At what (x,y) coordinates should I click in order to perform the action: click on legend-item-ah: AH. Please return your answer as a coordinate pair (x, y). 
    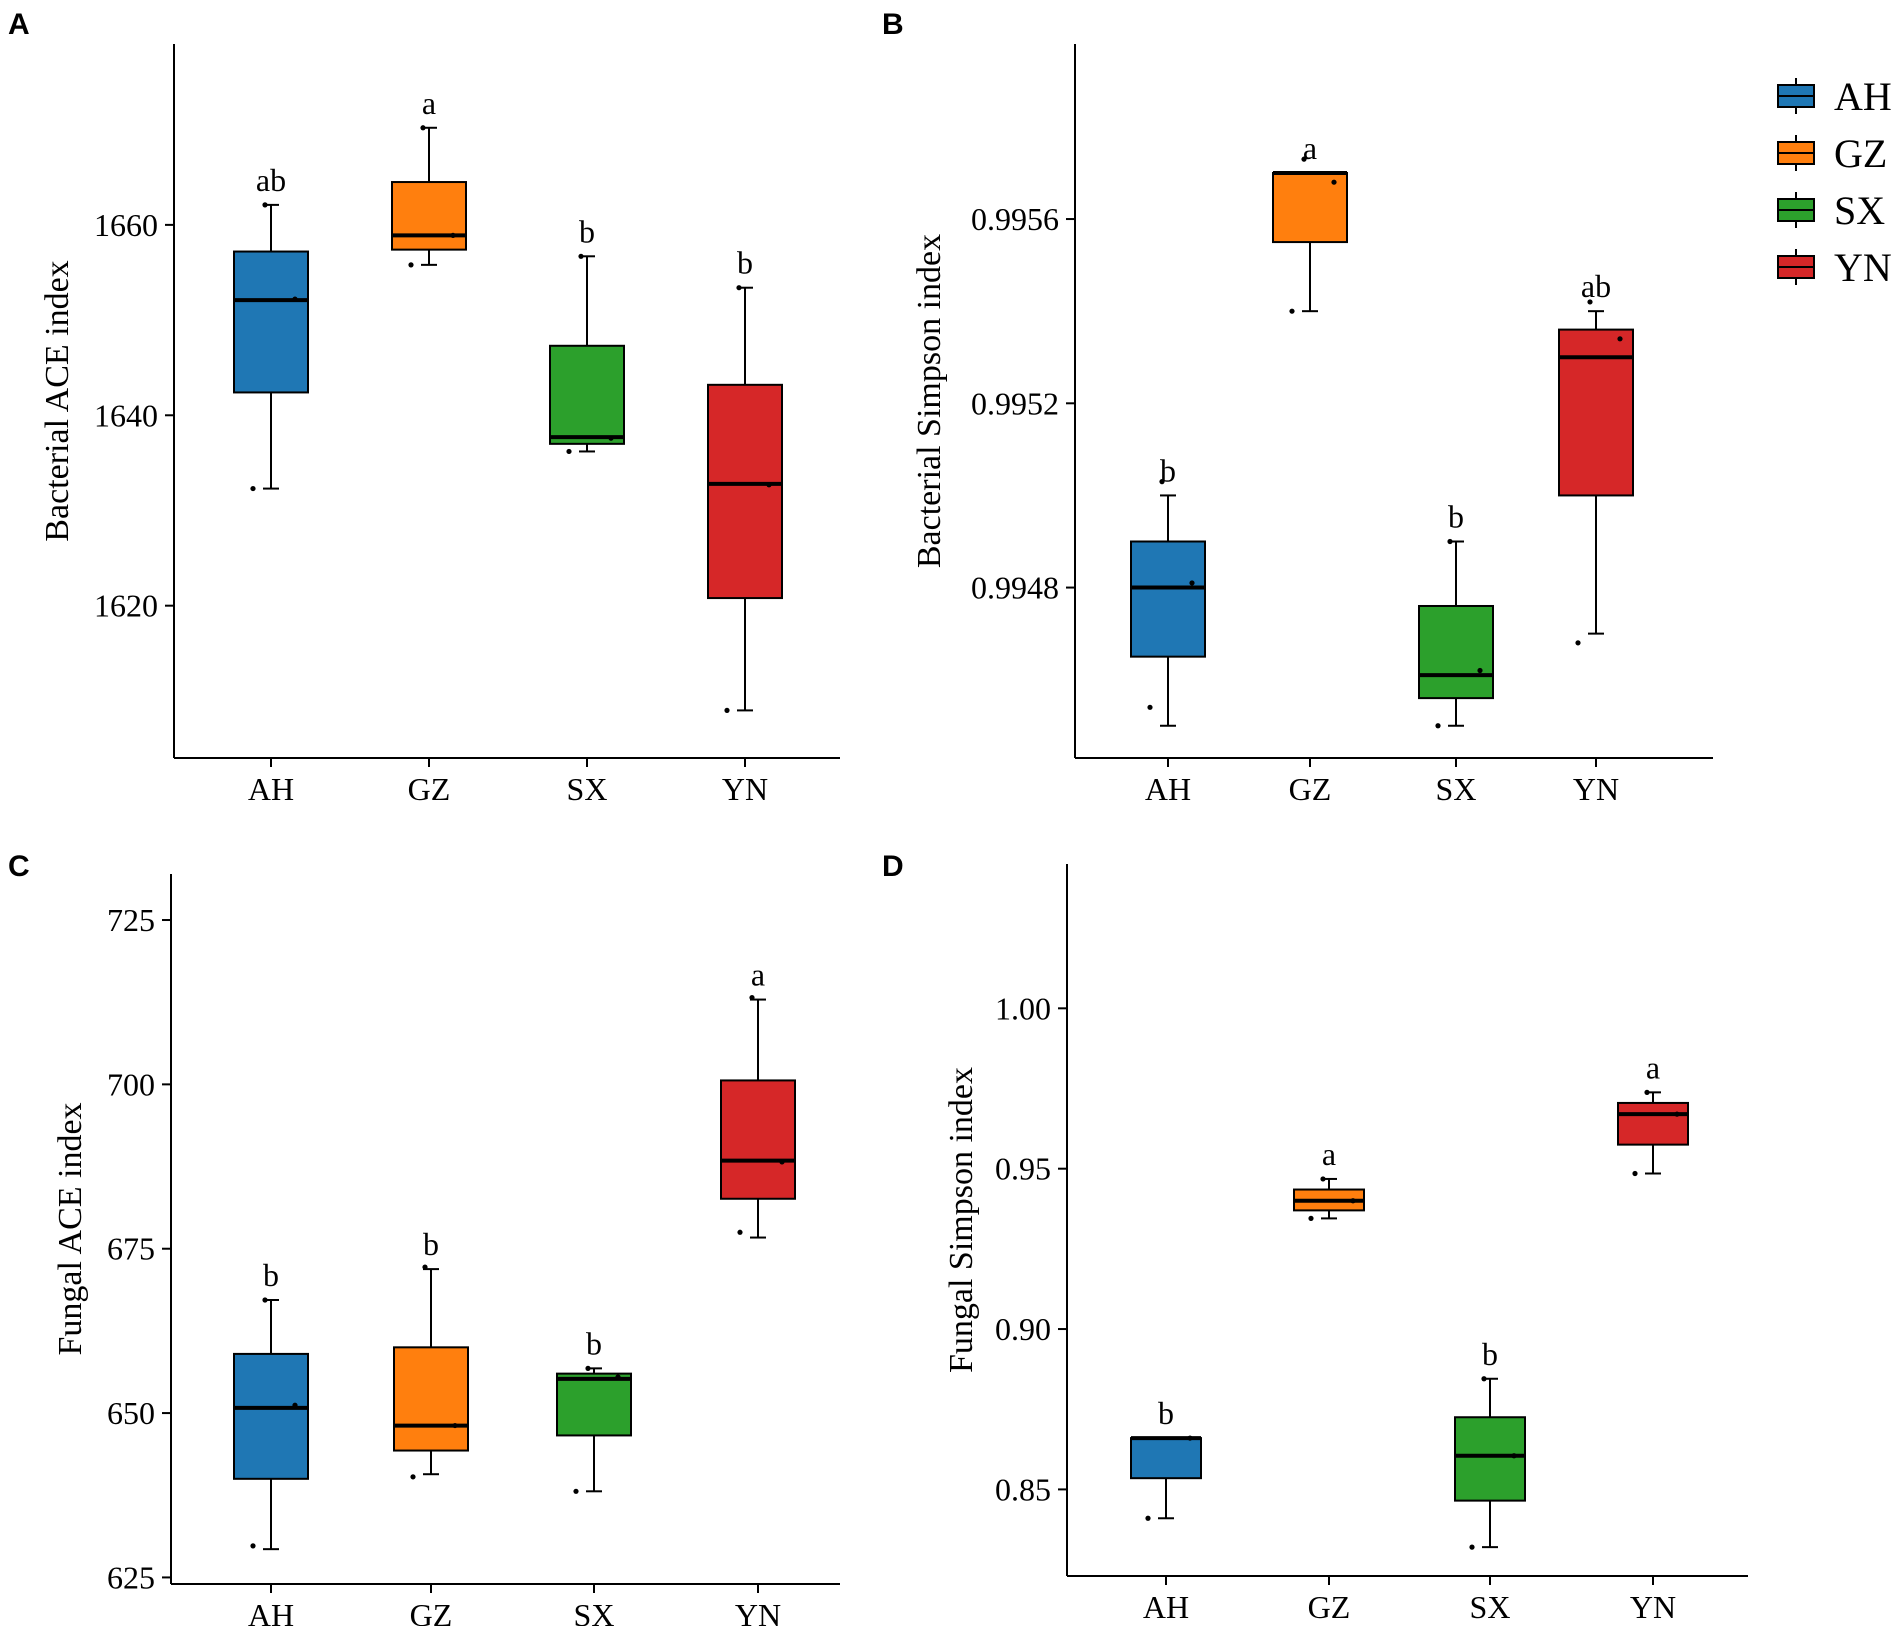
    Looking at the image, I should click on (1834, 96).